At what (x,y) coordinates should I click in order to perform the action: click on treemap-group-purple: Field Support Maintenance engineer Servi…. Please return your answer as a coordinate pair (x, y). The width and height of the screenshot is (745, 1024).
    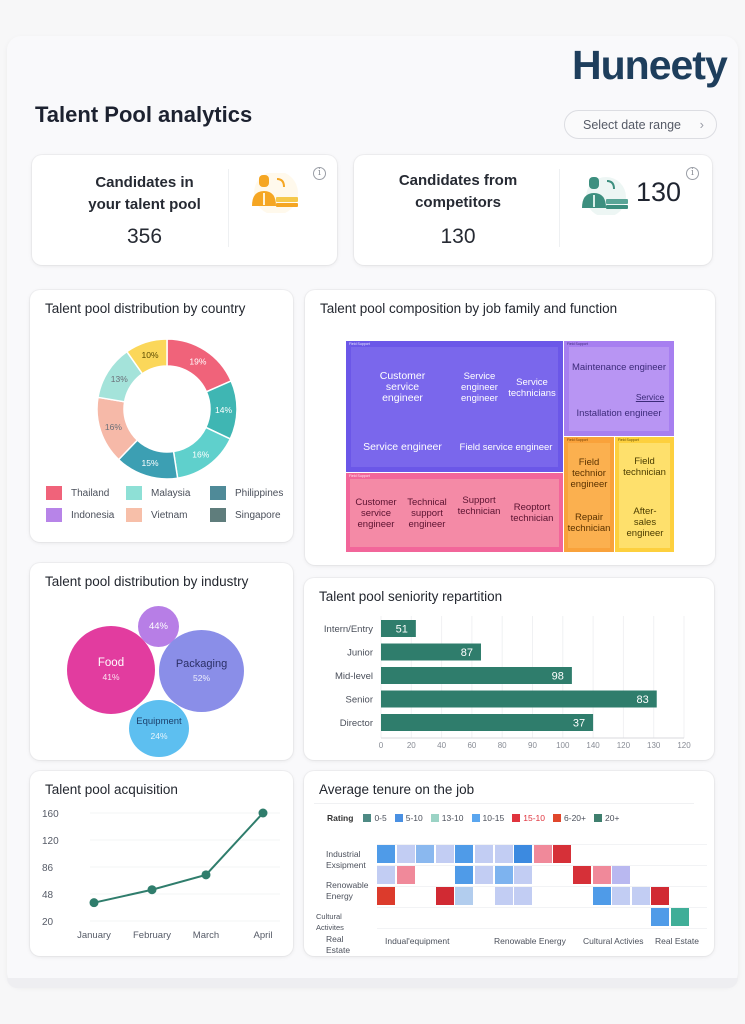
    Looking at the image, I should click on (619, 388).